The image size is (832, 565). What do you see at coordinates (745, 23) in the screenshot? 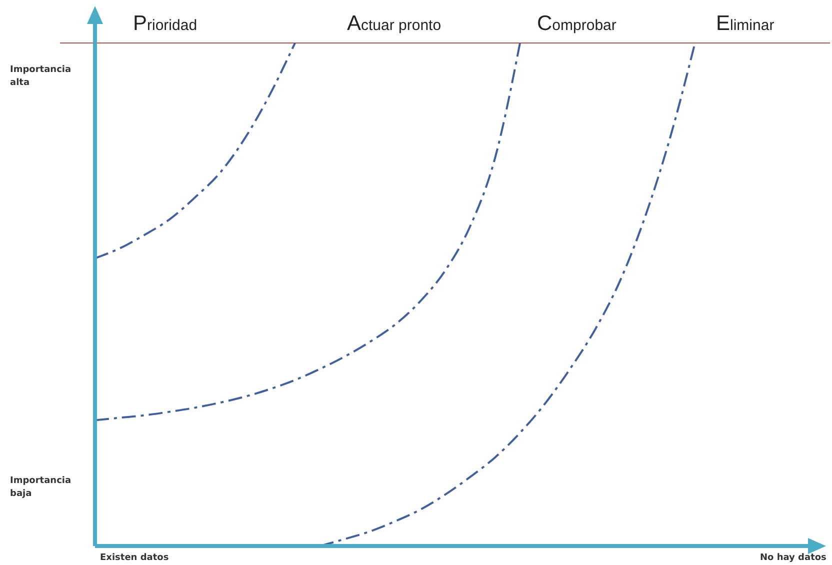
I see `text: Eliminar` at bounding box center [745, 23].